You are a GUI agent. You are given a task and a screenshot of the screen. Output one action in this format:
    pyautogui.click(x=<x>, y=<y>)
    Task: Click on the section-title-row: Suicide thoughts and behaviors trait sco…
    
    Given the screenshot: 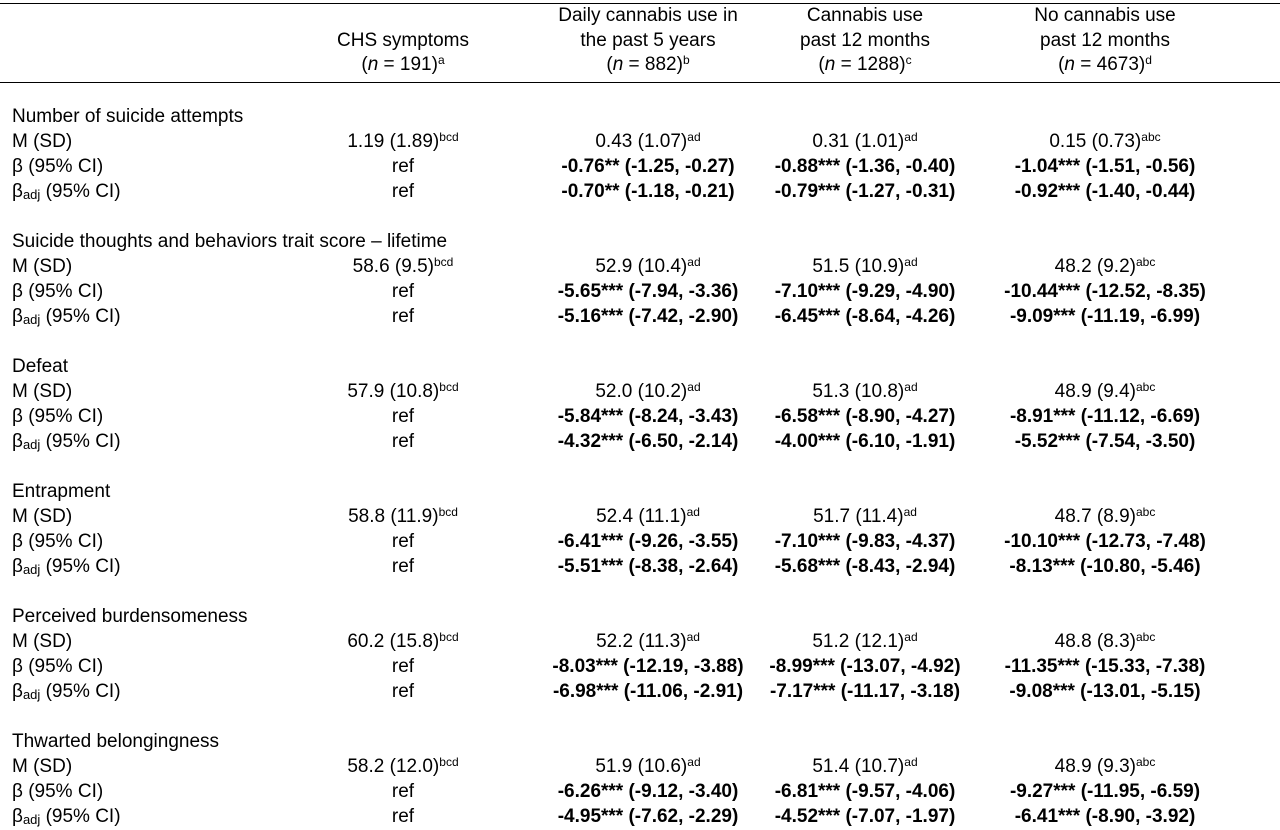 What is the action you would take?
    pyautogui.click(x=640, y=241)
    